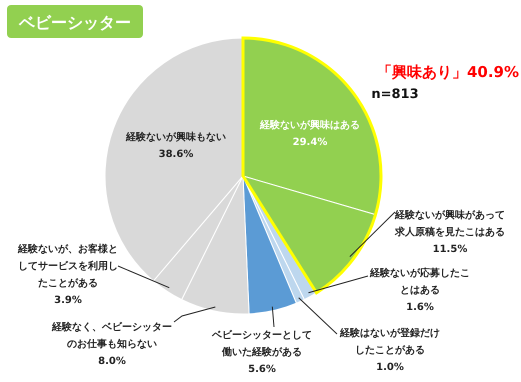  Describe the element at coordinates (450, 249) in the screenshot. I see `data-label: 11.5%` at that location.